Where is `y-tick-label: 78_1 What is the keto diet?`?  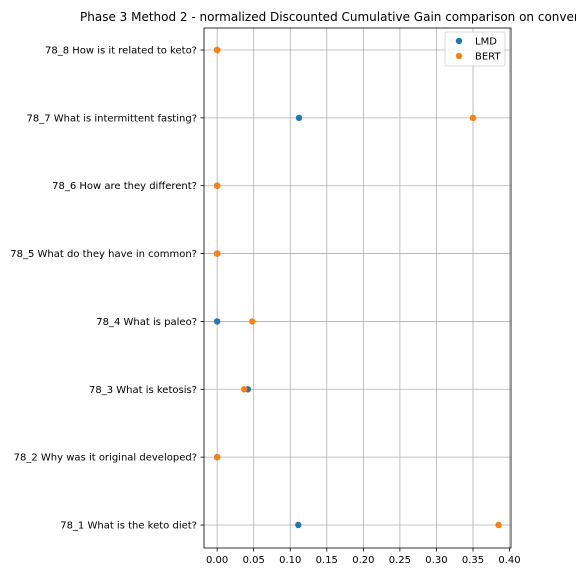 y-tick-label: 78_1 What is the keto diet? is located at coordinates (128, 526).